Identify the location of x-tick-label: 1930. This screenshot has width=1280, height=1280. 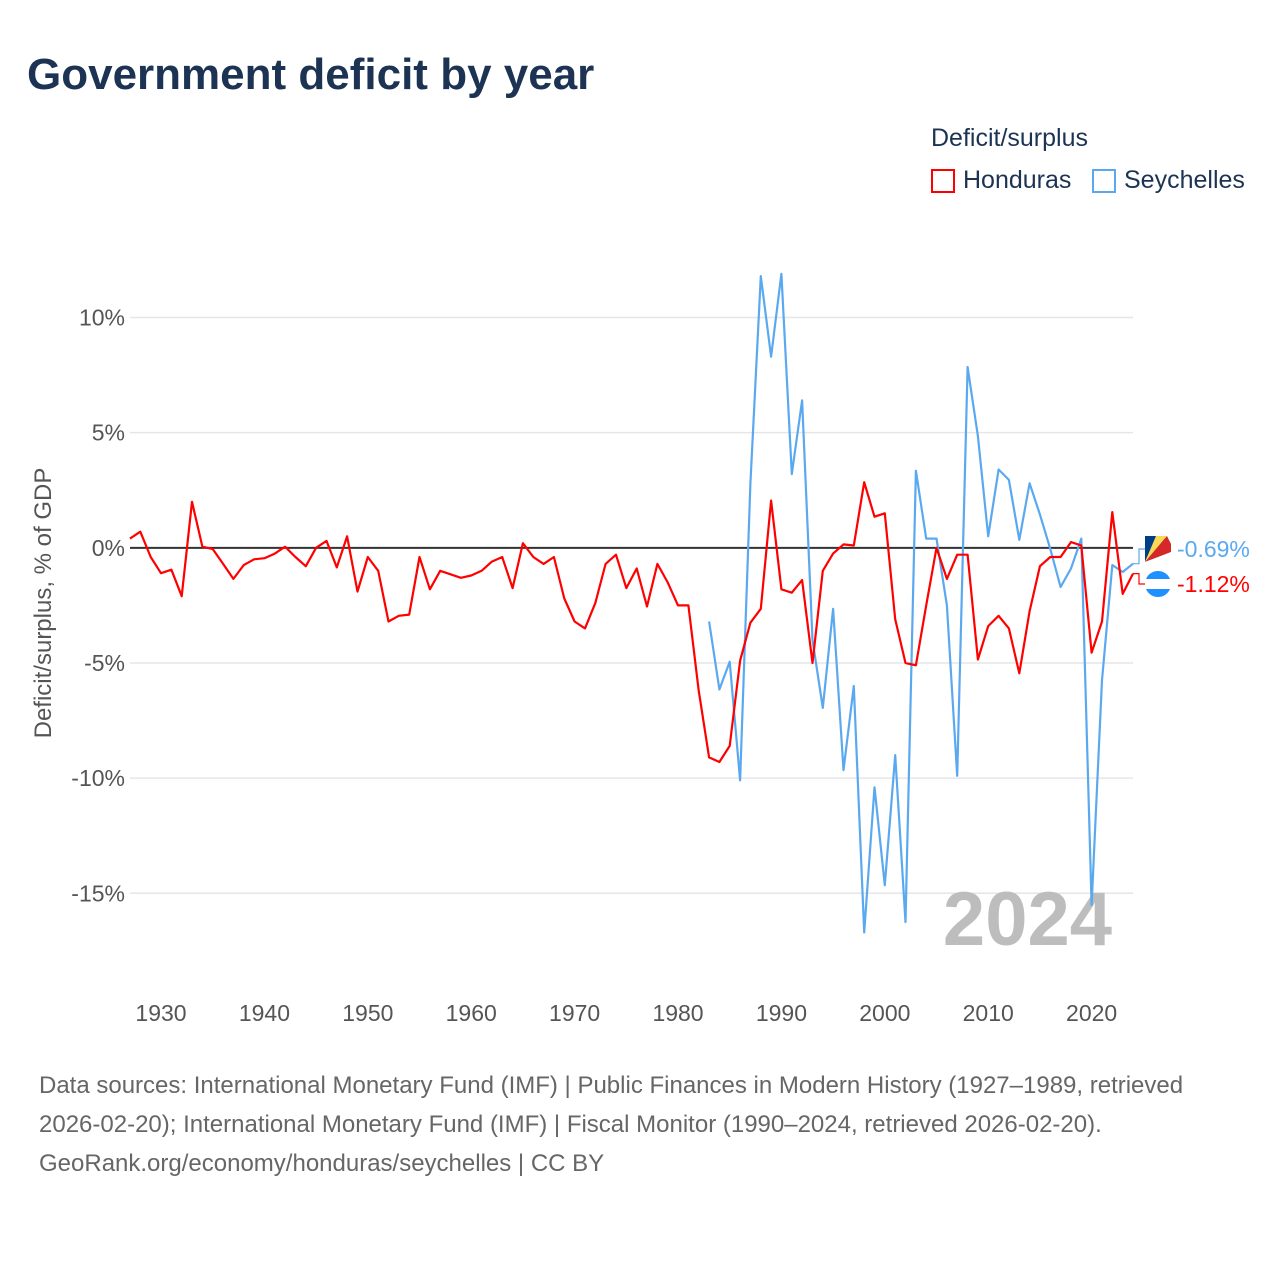
(160, 1013).